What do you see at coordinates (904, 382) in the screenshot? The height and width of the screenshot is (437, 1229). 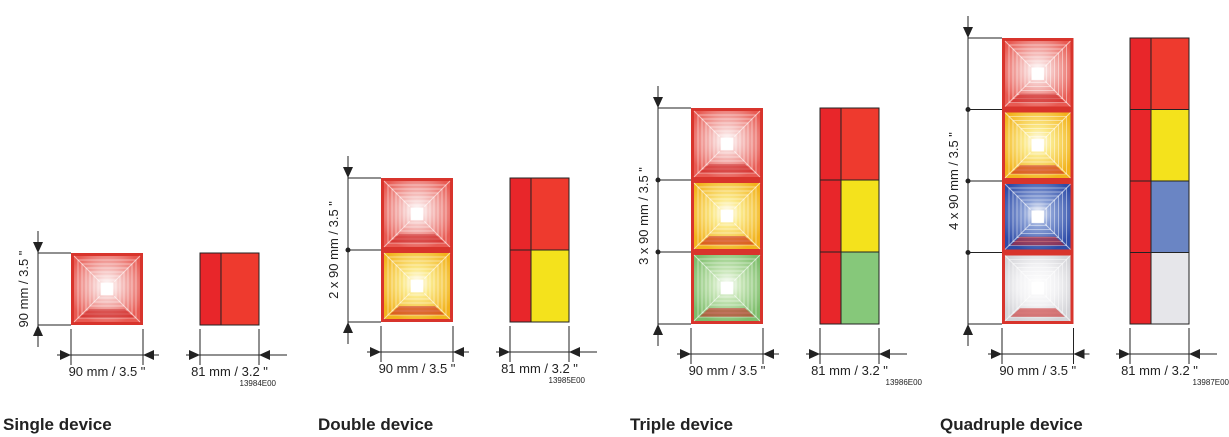 I see `drawing-code: 13986E00` at bounding box center [904, 382].